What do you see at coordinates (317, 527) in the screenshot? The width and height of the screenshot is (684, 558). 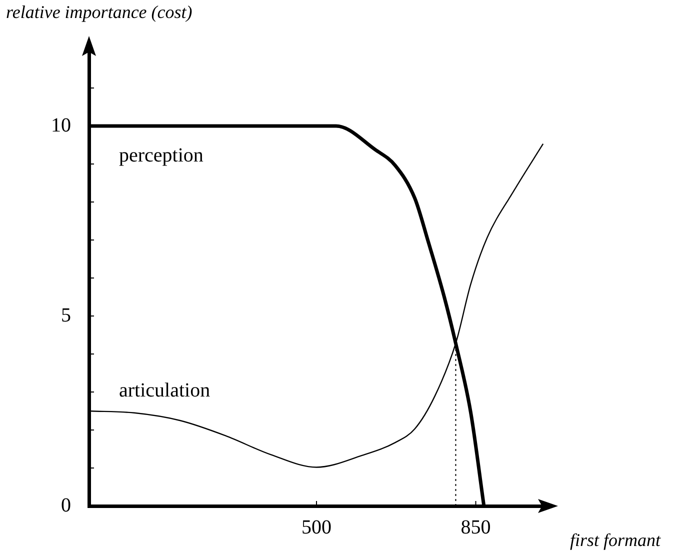 I see `x-tick-label: 500` at bounding box center [317, 527].